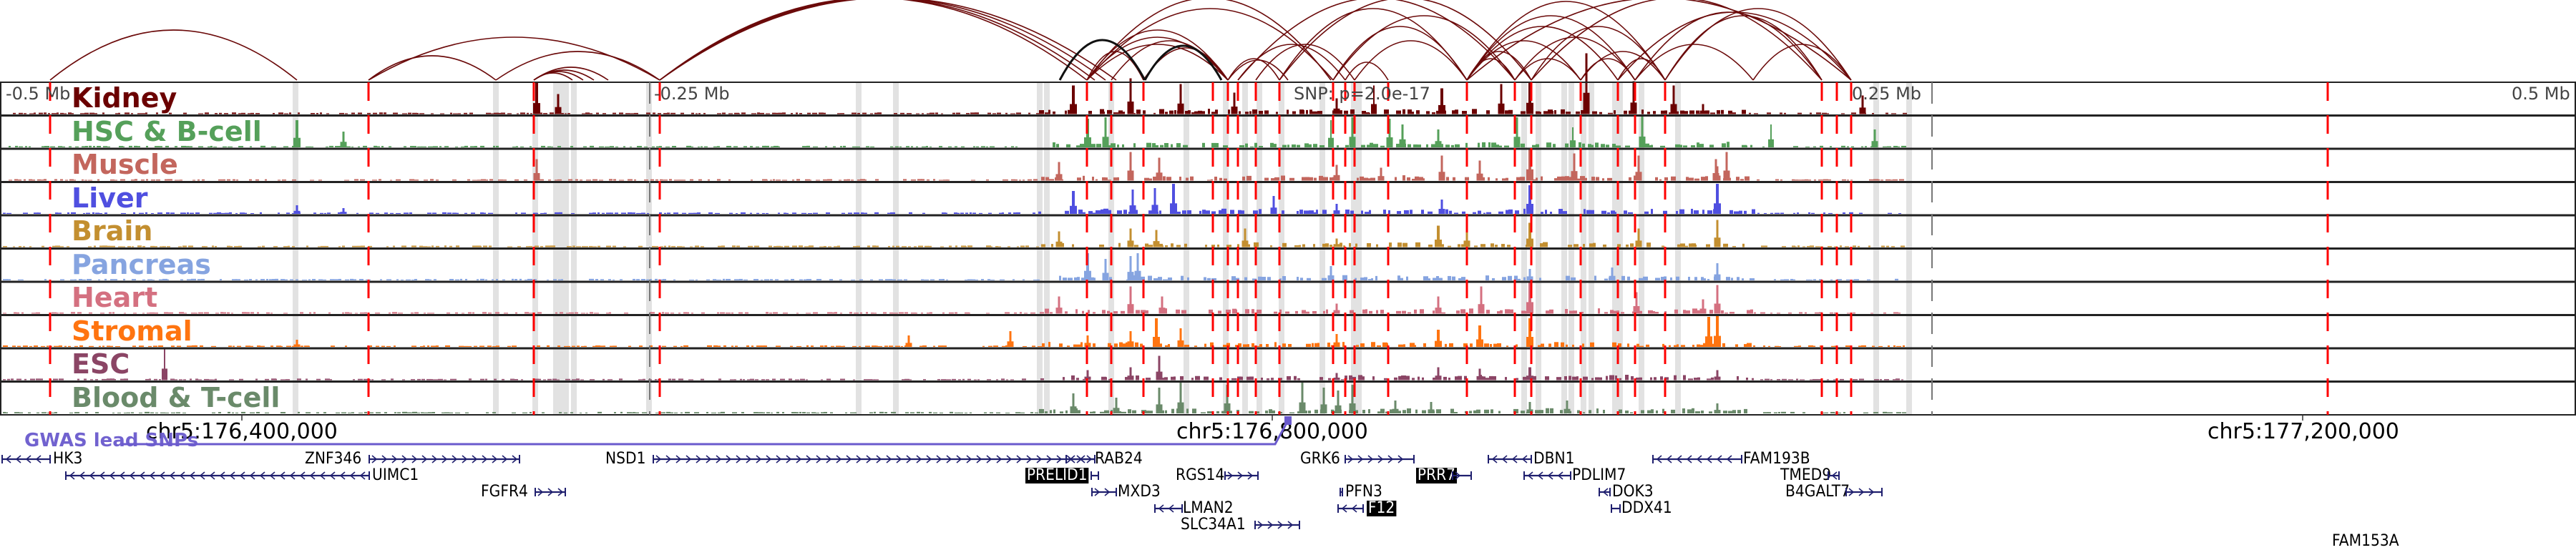 The width and height of the screenshot is (2576, 550). Describe the element at coordinates (1057, 475) in the screenshot. I see `gene-label-prelid1: PRELID1` at that location.